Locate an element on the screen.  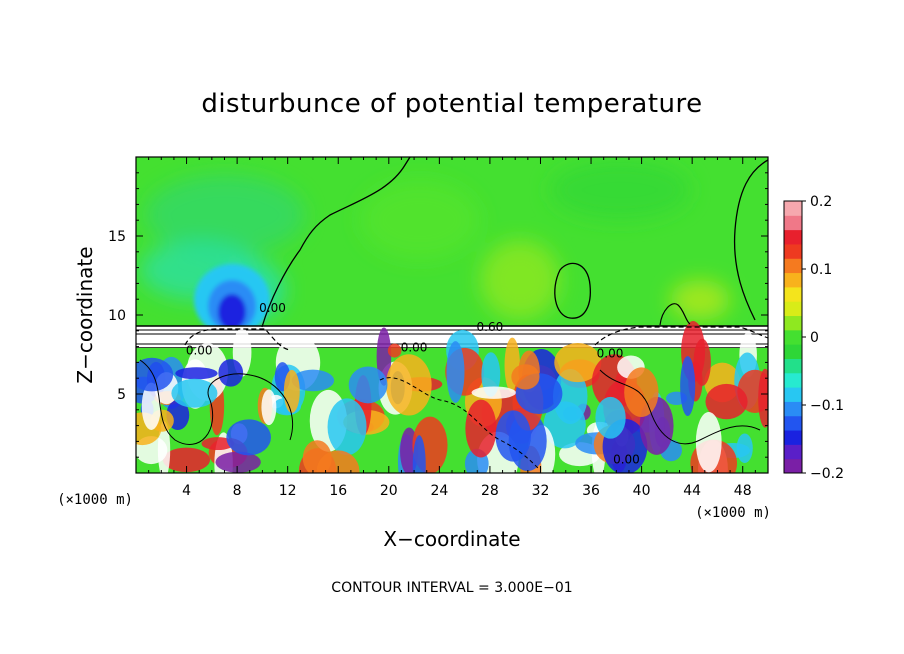
y-tick-label: 15 is located at coordinates (117, 237).